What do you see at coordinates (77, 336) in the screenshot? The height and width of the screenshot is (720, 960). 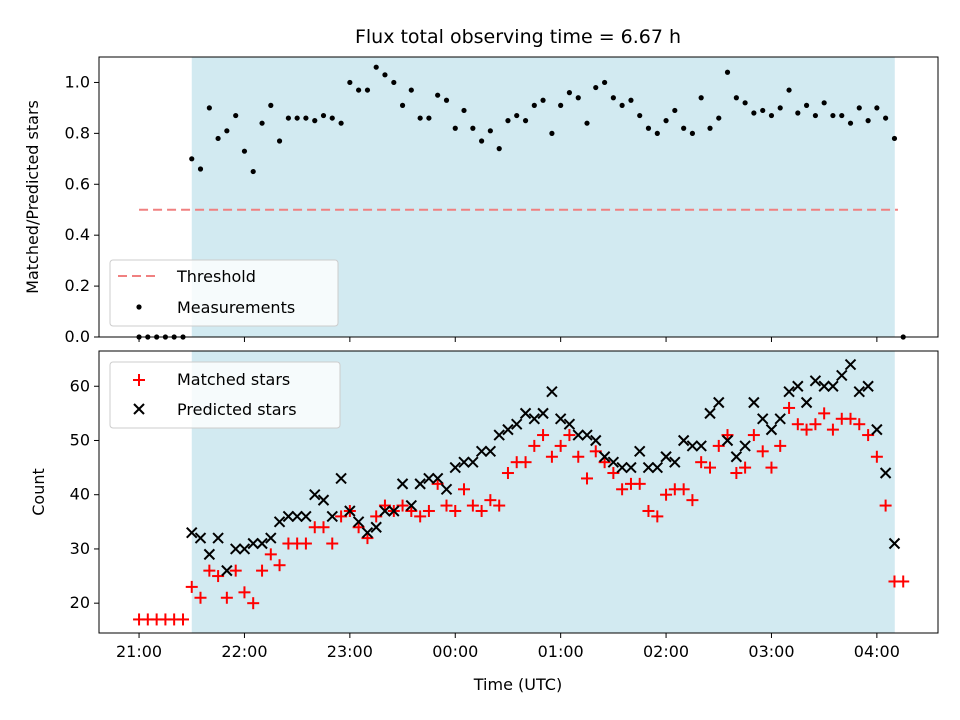 I see `top-y-tick-label: 0.0` at bounding box center [77, 336].